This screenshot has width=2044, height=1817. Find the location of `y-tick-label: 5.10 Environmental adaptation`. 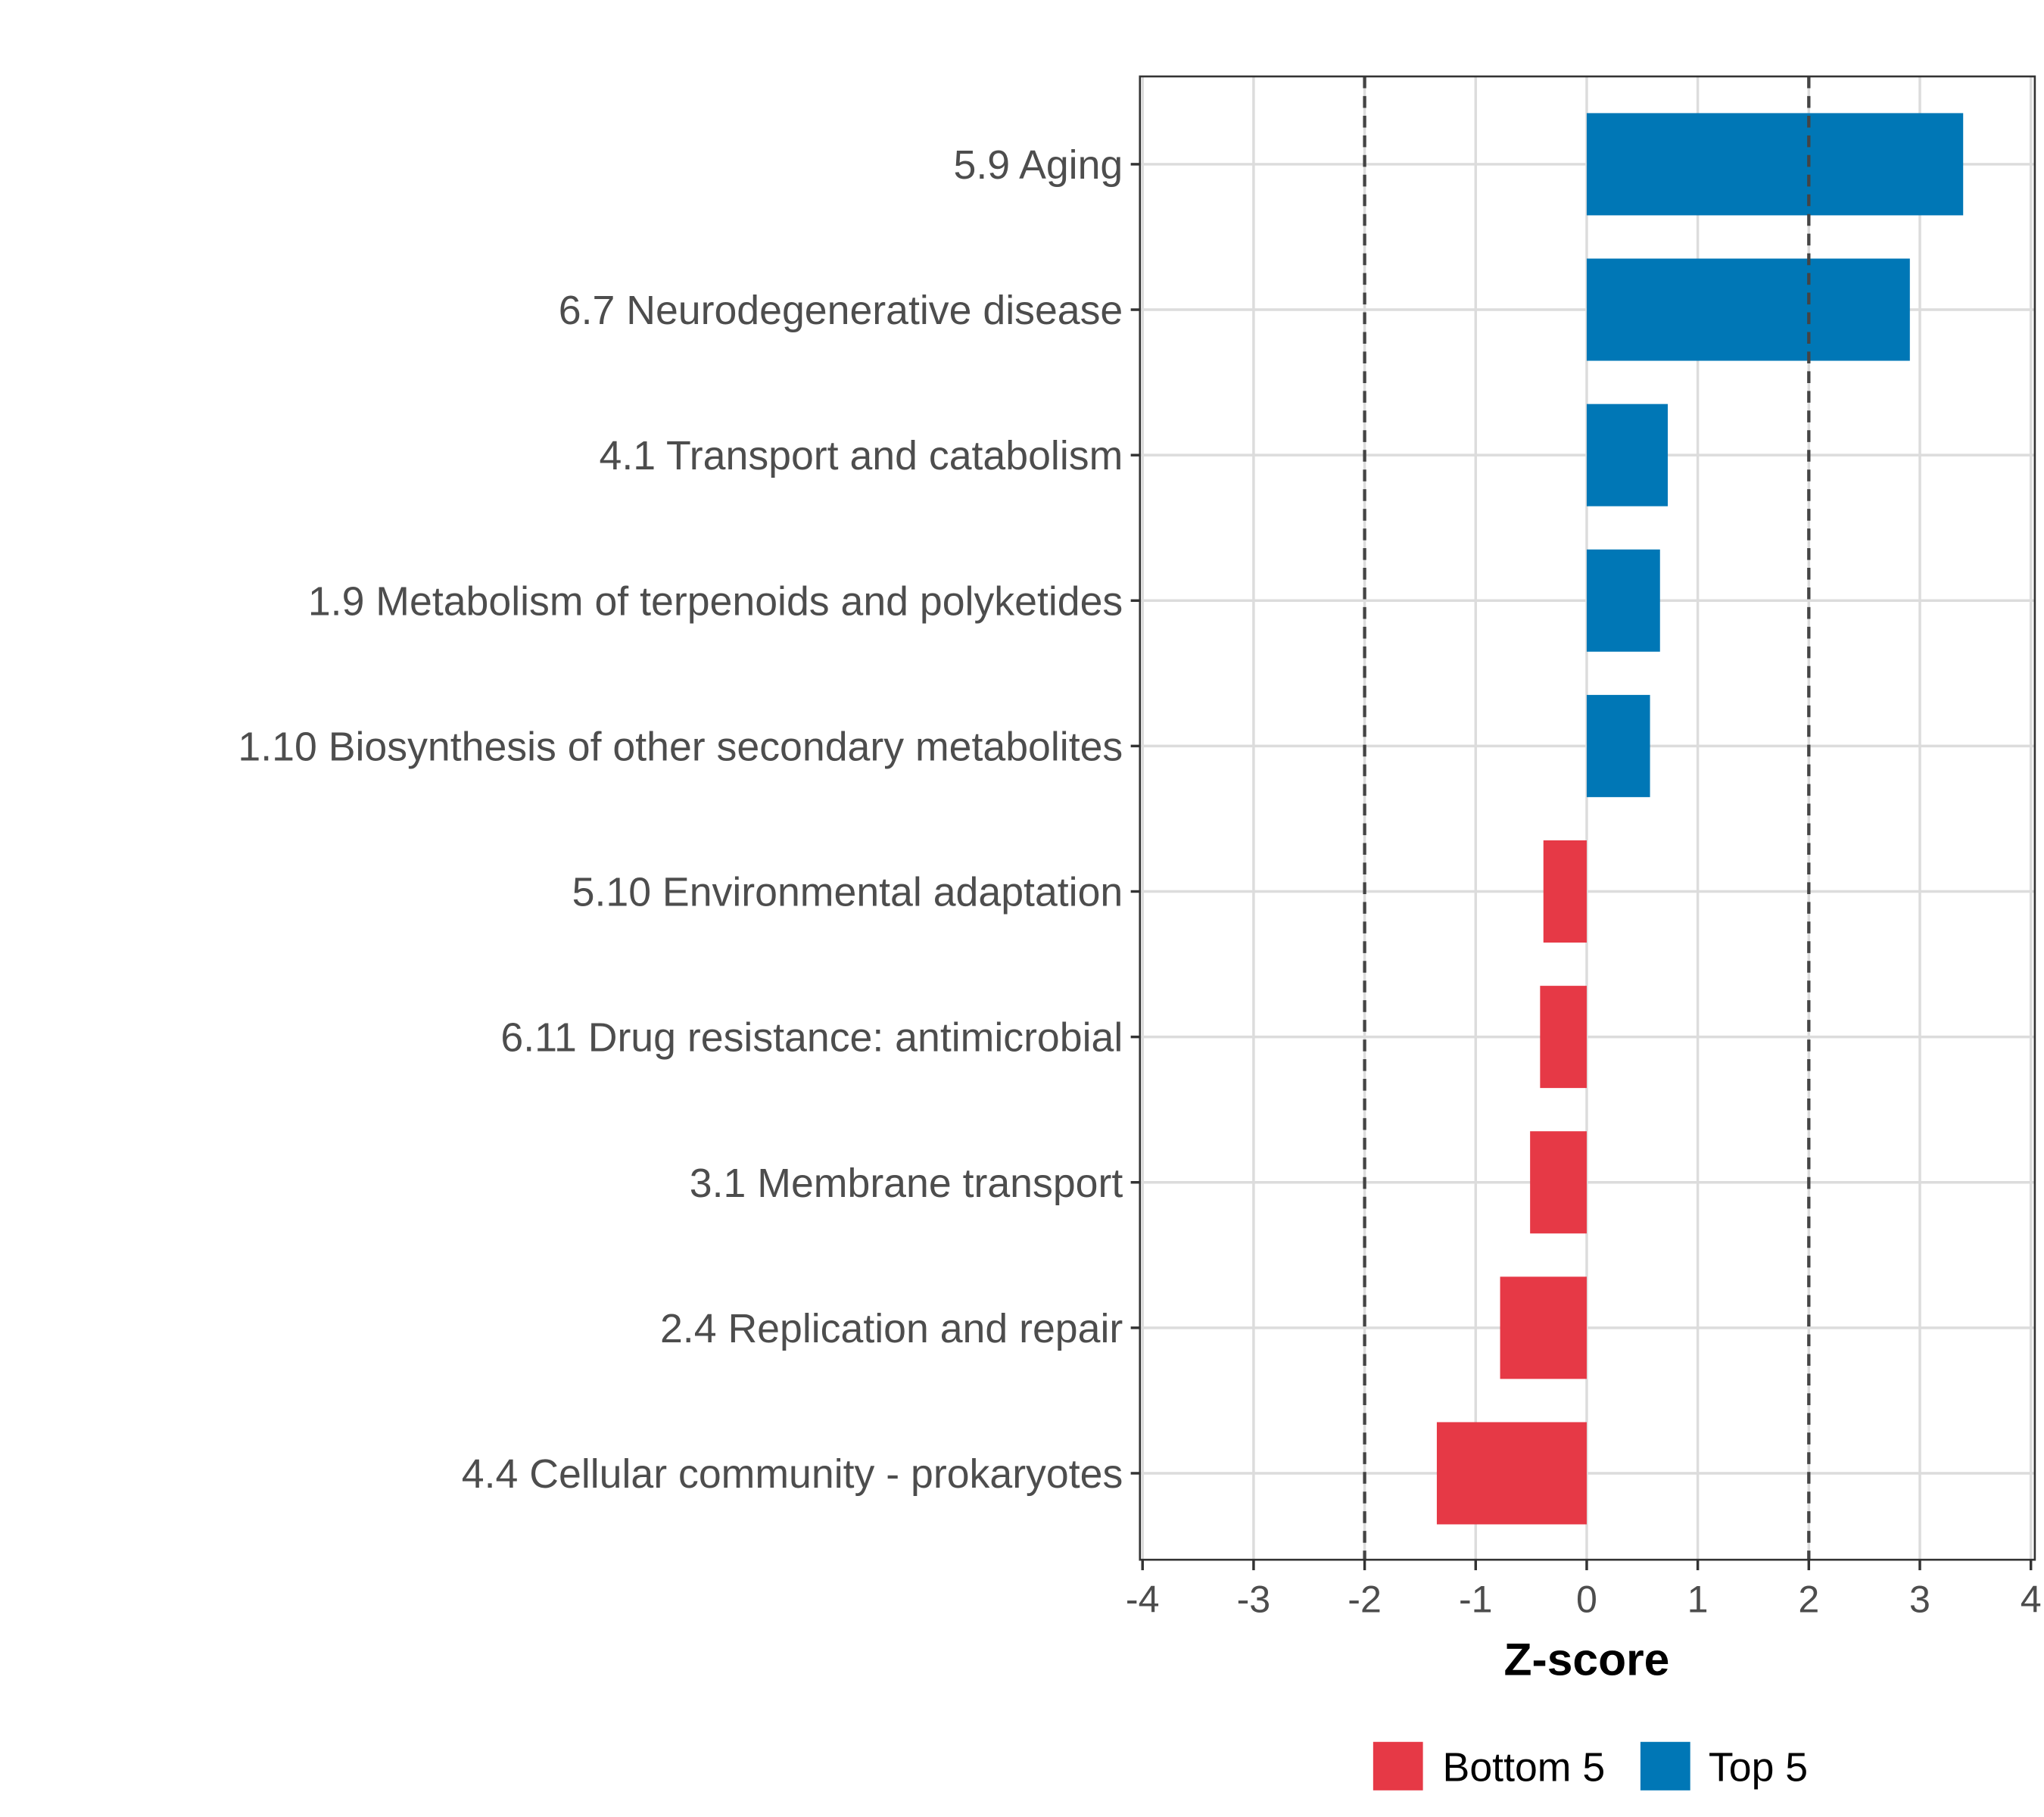

y-tick-label: 5.10 Environmental adaptation is located at coordinates (848, 892).